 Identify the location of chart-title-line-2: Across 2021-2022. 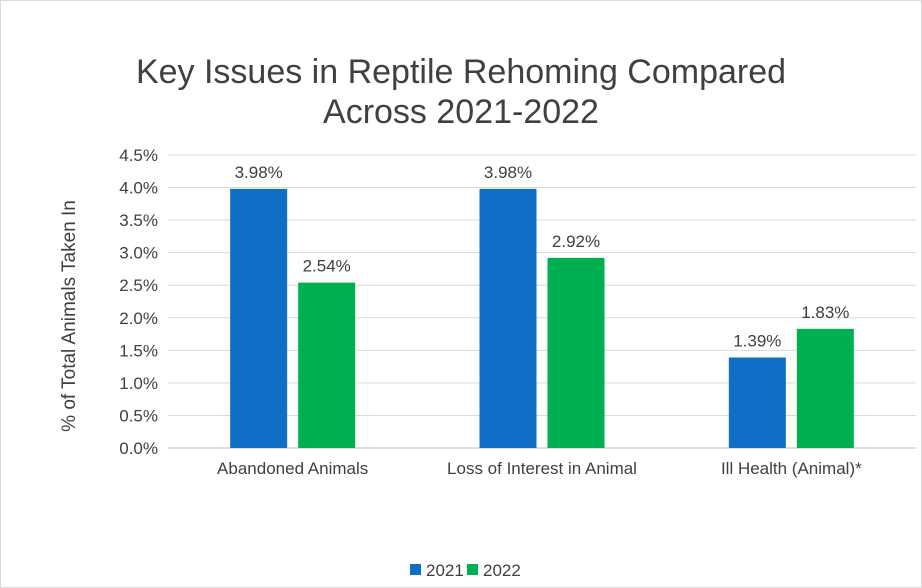
(461, 112).